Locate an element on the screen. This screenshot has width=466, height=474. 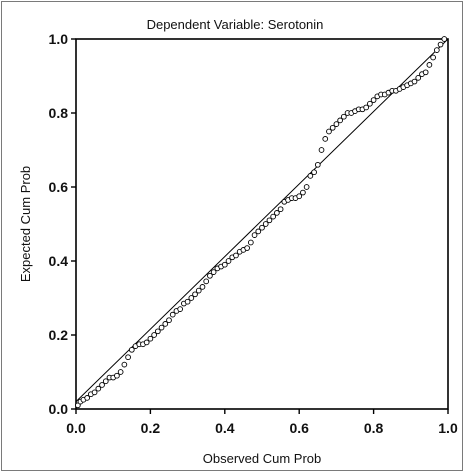
y-tick-label: 0.2 is located at coordinates (59, 335).